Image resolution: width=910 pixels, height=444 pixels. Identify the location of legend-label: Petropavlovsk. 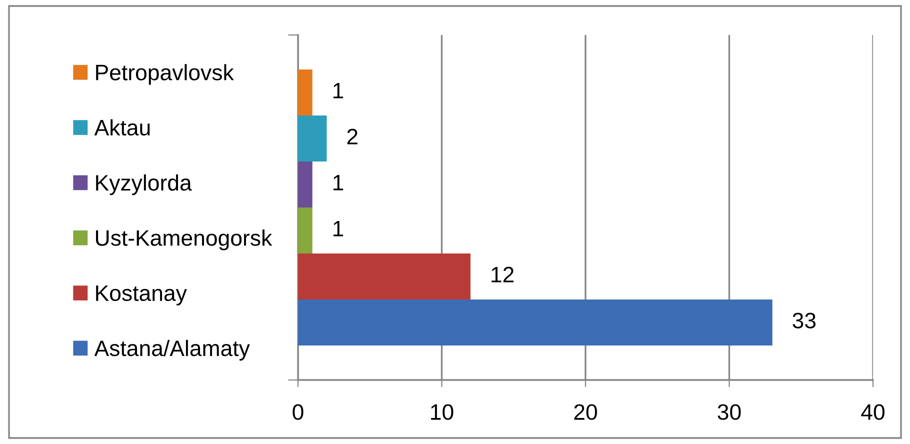
(165, 74).